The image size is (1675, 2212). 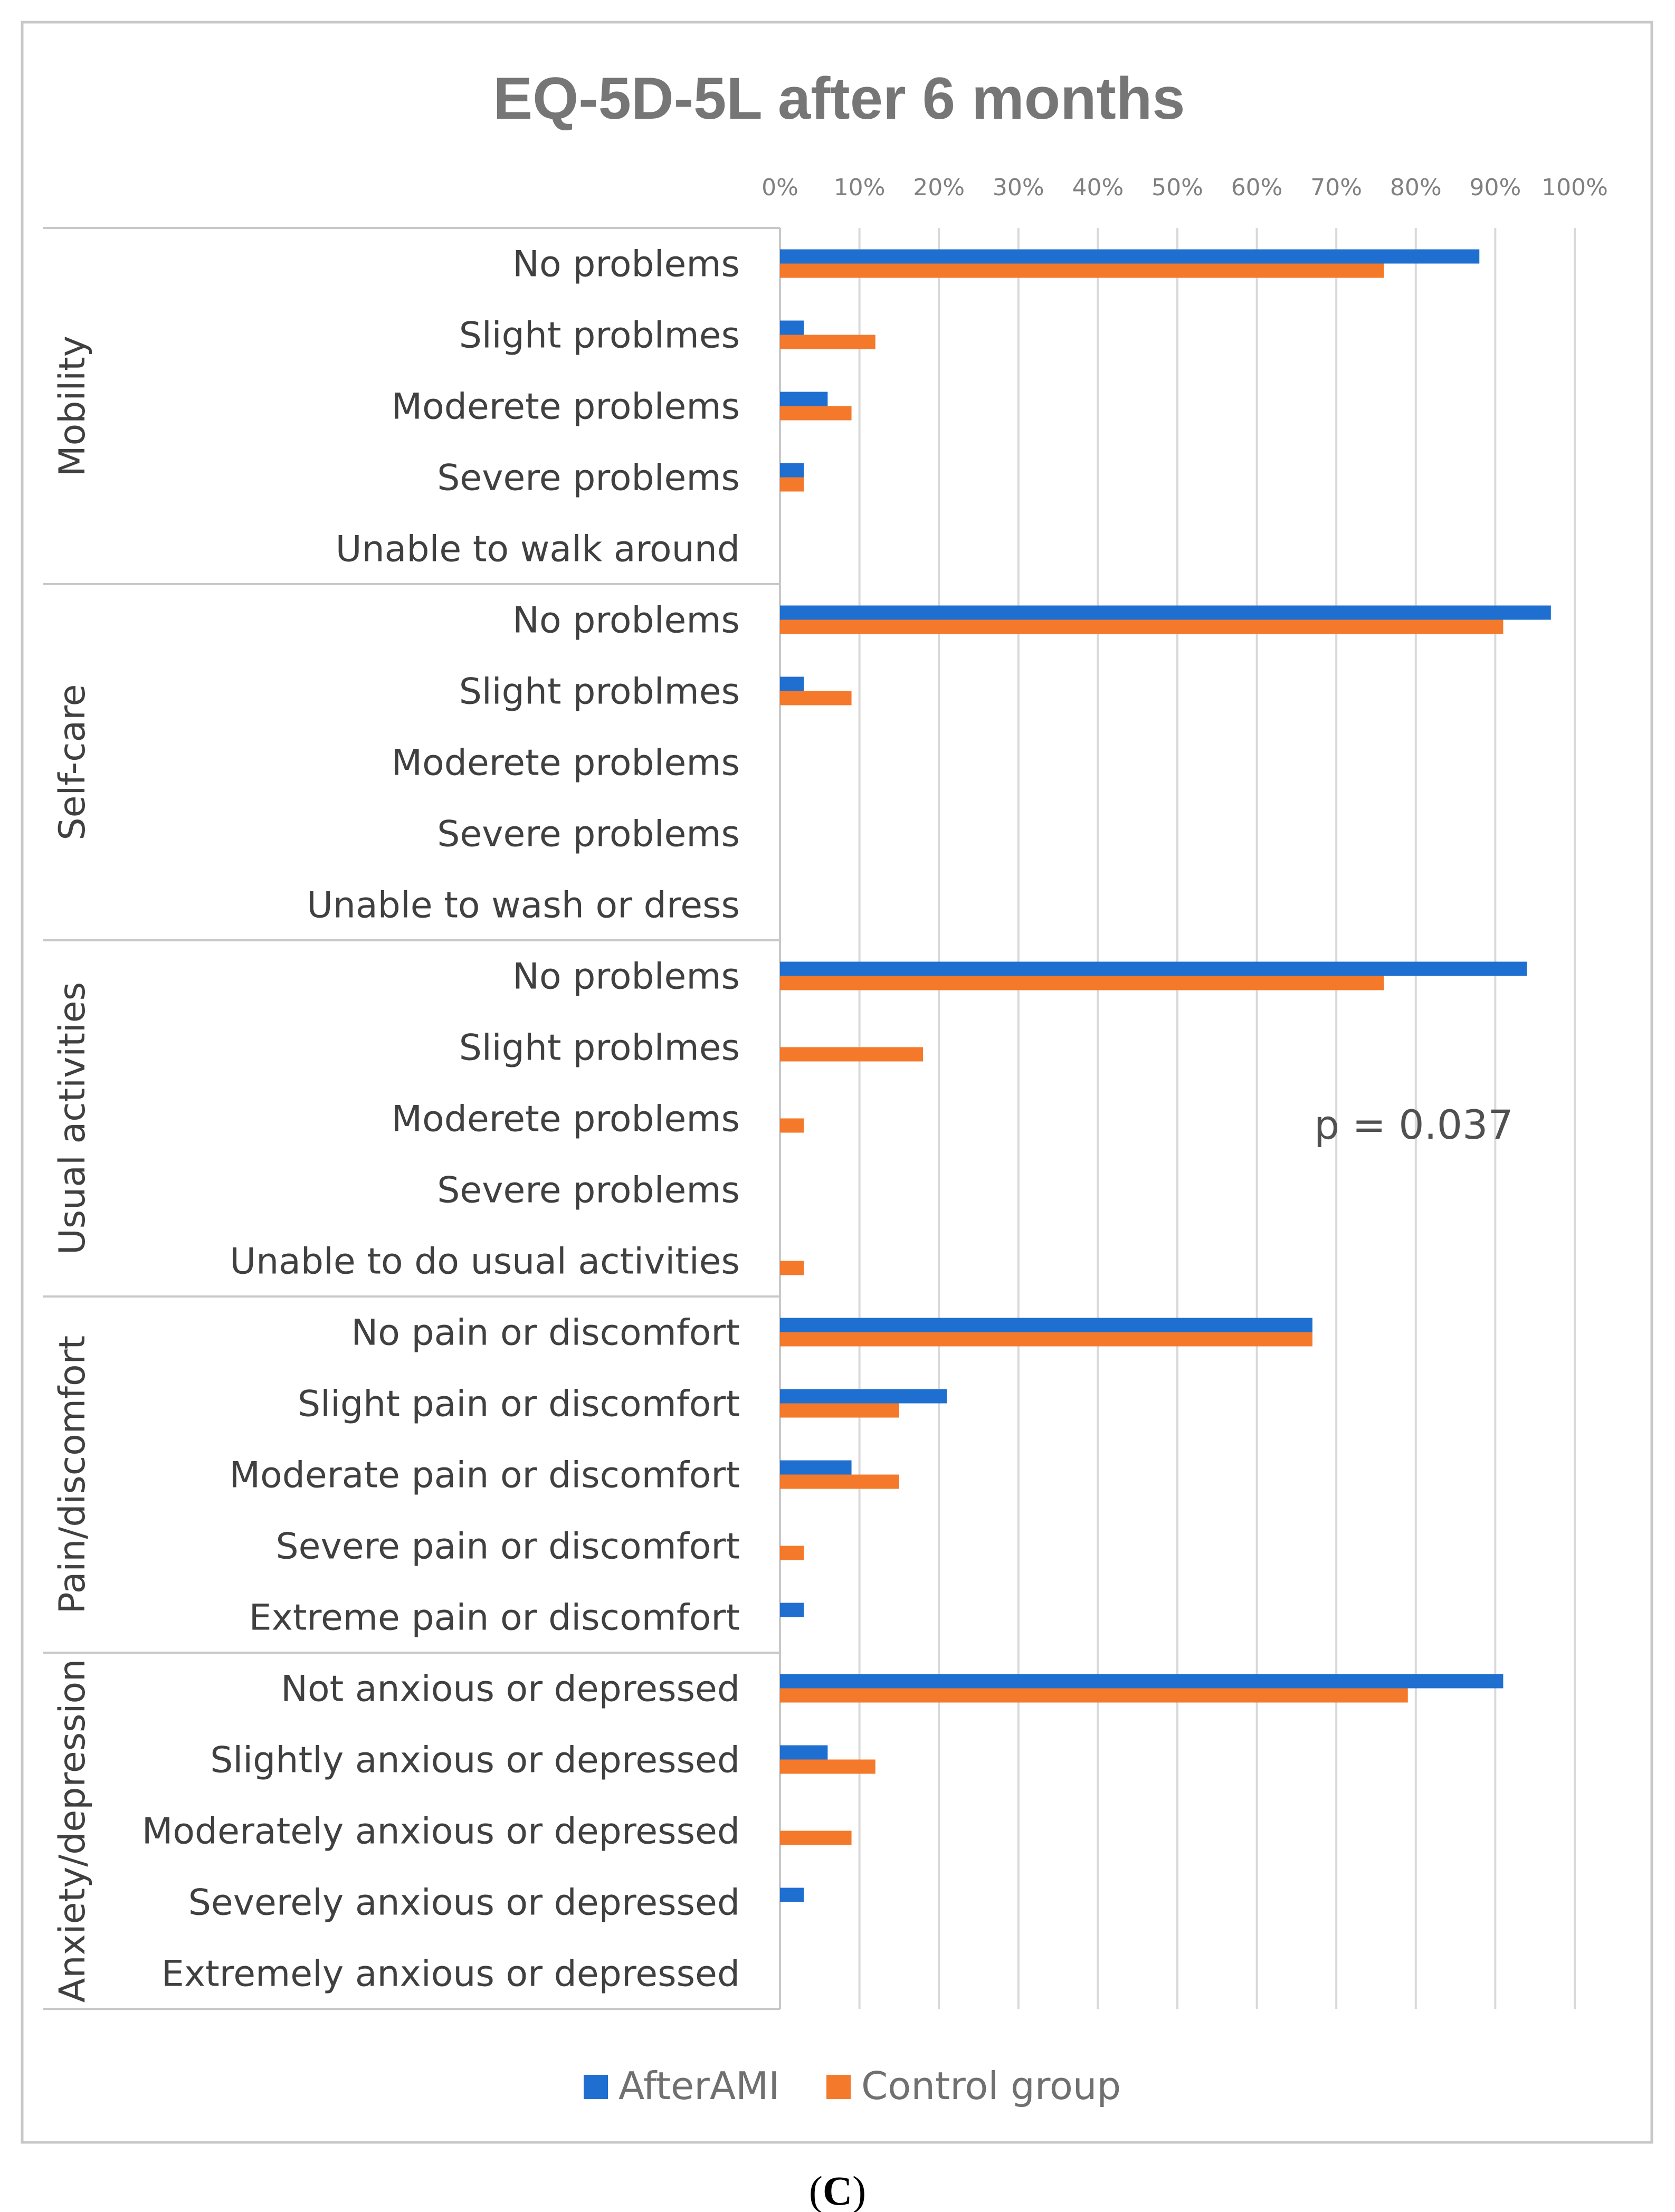 What do you see at coordinates (780, 188) in the screenshot?
I see `x-tick-label: 0%` at bounding box center [780, 188].